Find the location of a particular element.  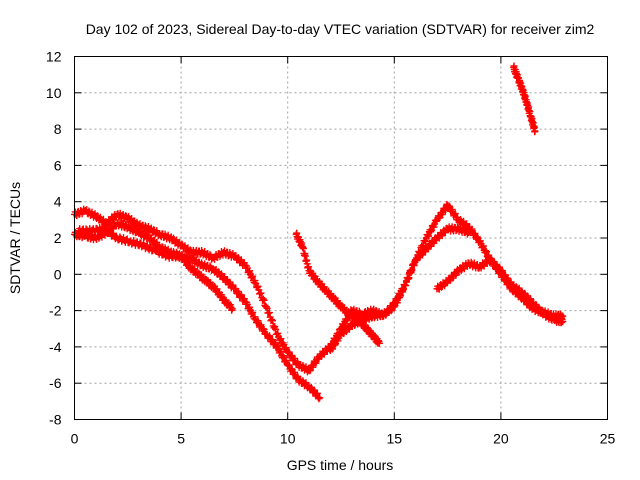

x-tick-label: 15 is located at coordinates (395, 439).